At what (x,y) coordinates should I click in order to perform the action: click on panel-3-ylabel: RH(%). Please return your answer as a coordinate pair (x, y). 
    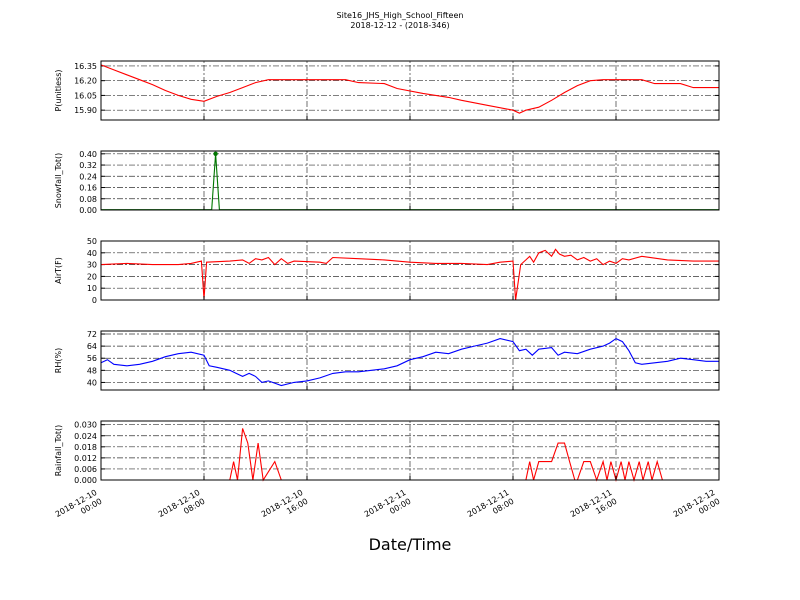
    Looking at the image, I should click on (58, 360).